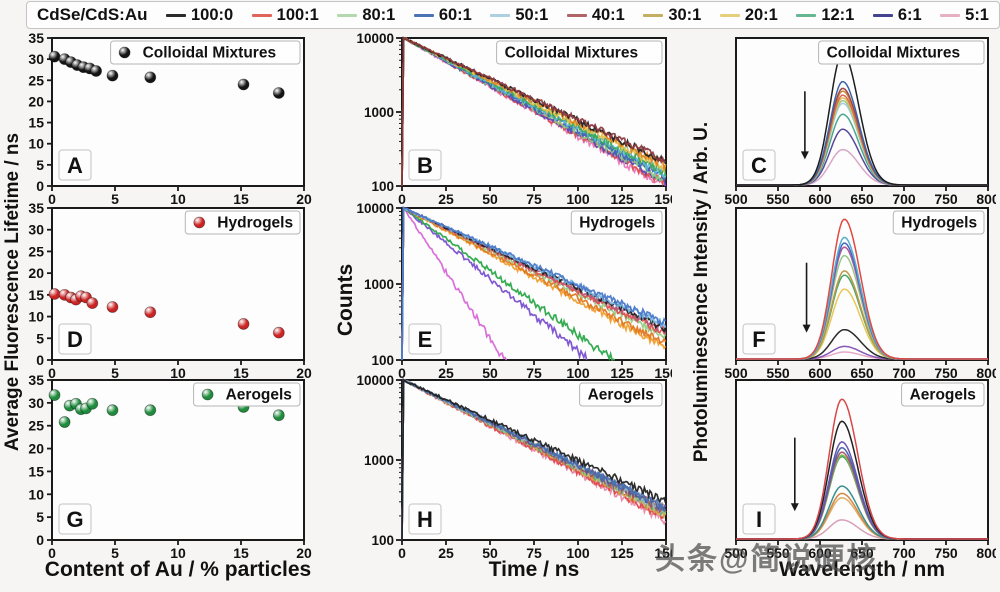  I want to click on legend-item-label: 50:1, so click(532, 14).